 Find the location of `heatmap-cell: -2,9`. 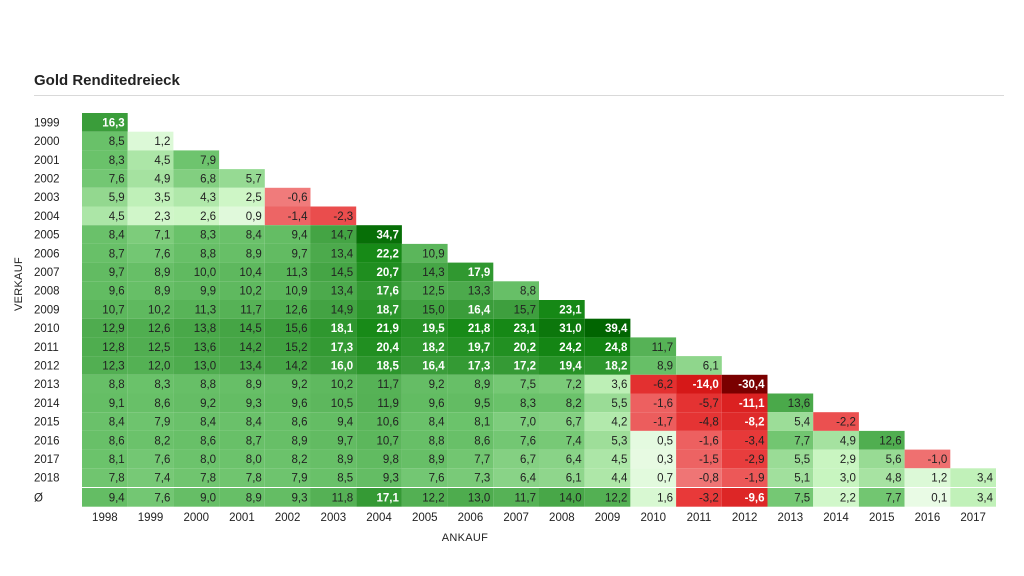

heatmap-cell: -2,9 is located at coordinates (744, 459).